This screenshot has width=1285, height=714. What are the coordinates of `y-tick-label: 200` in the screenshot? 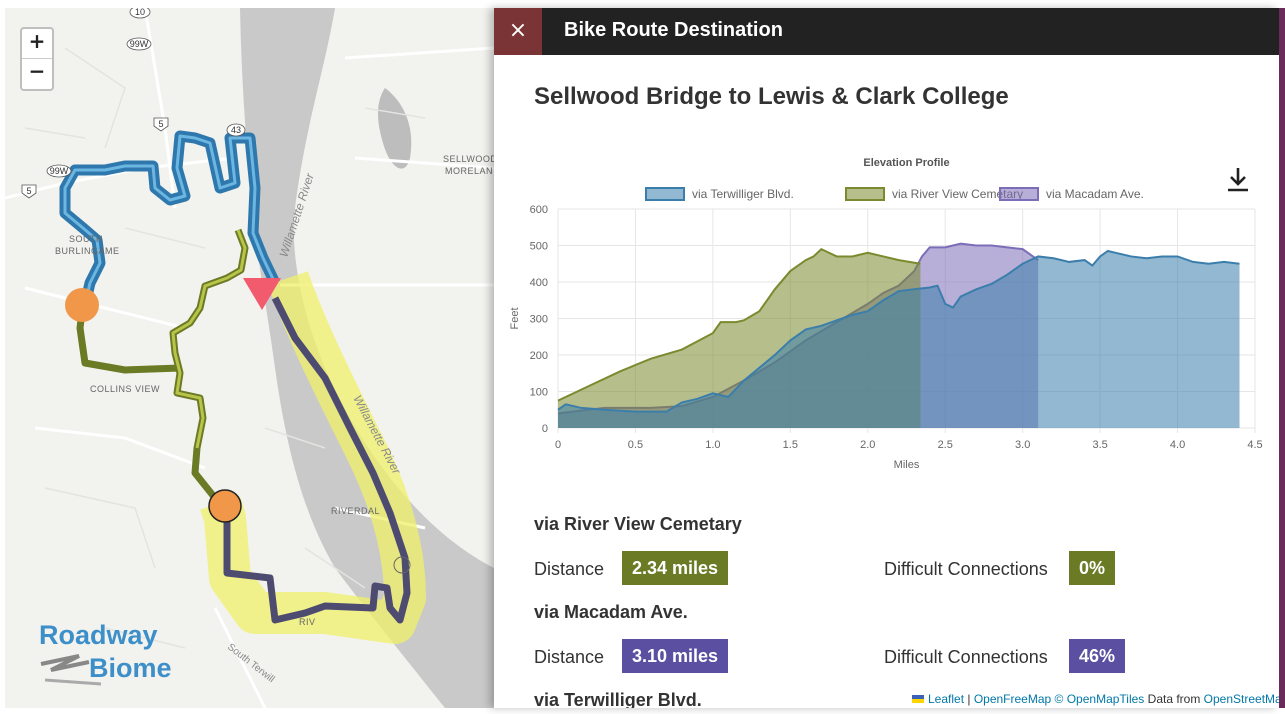 It's located at (539, 356).